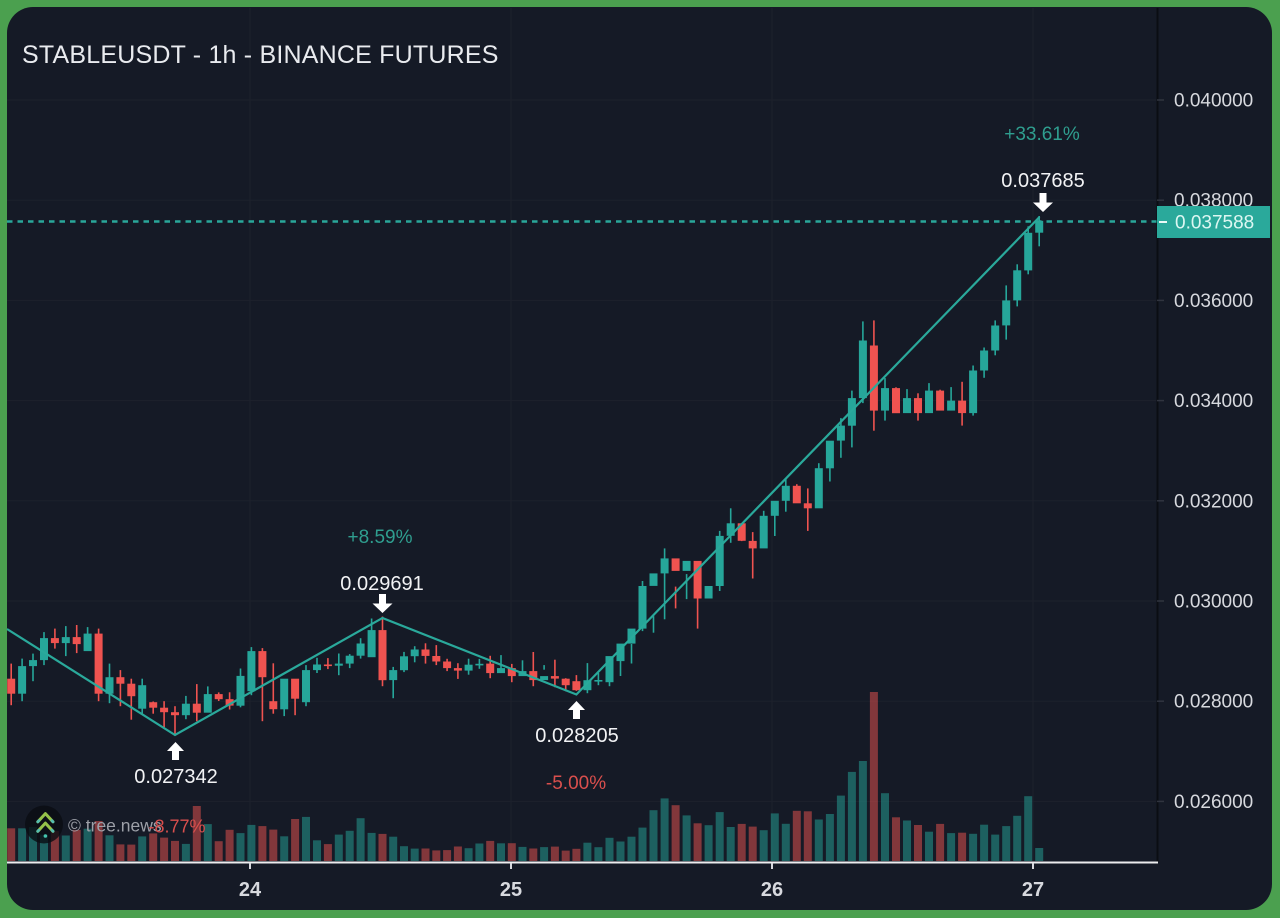 The image size is (1280, 918). I want to click on svg-text: 0.040000, so click(1213, 101).